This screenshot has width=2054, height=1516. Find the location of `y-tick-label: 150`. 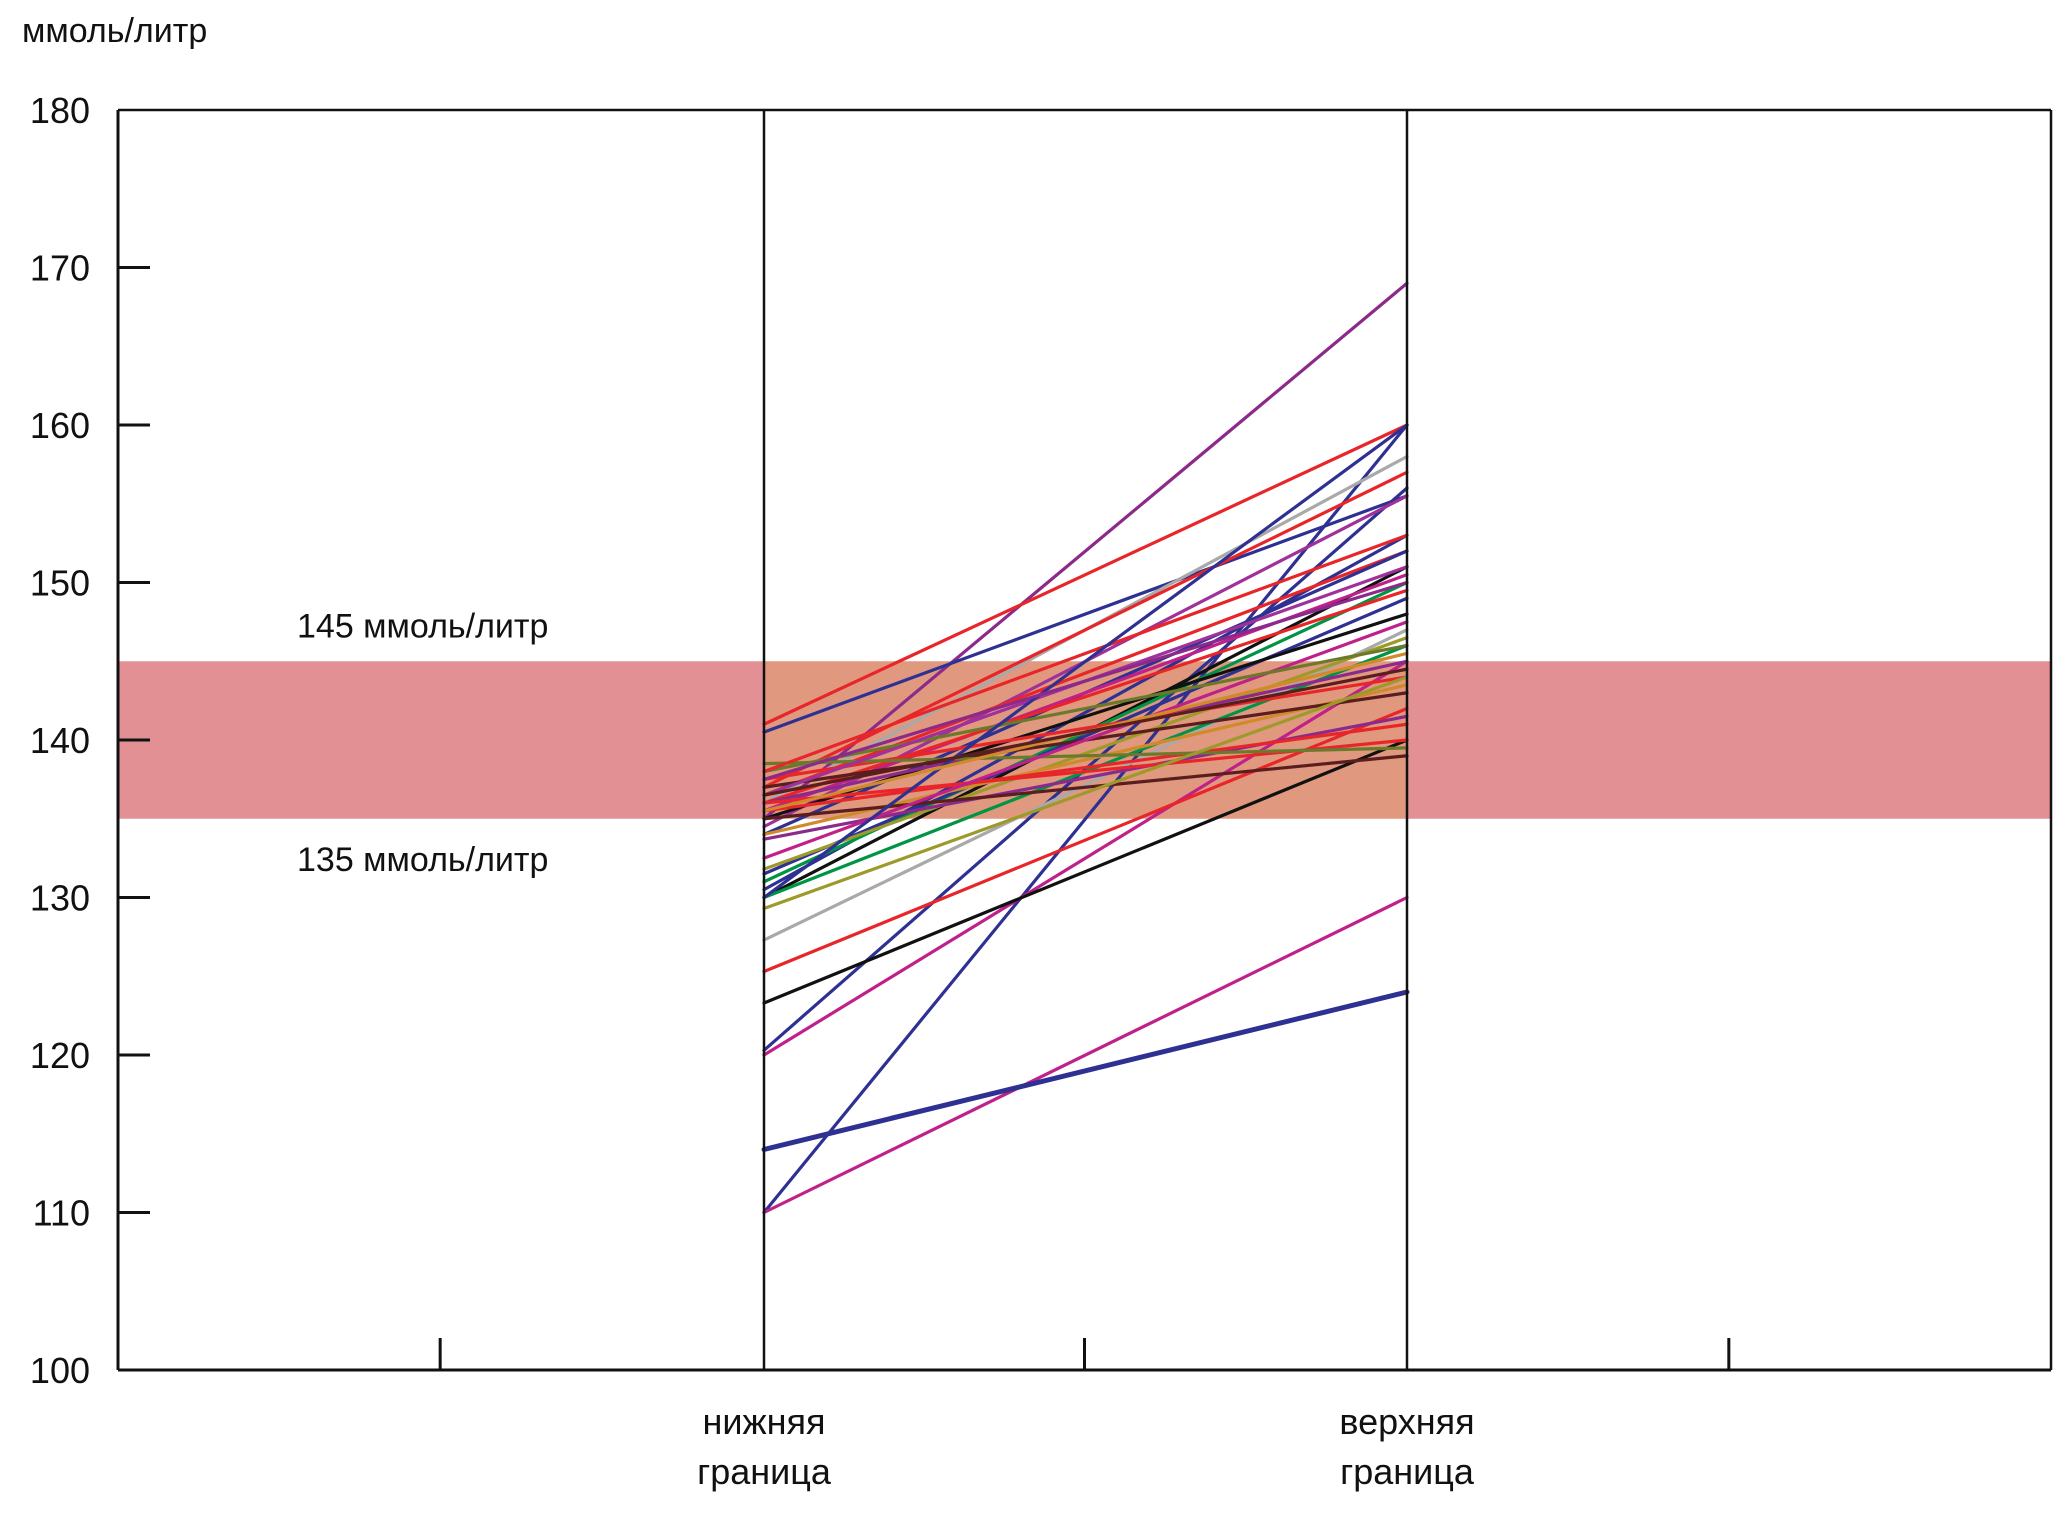

y-tick-label: 150 is located at coordinates (60, 583).